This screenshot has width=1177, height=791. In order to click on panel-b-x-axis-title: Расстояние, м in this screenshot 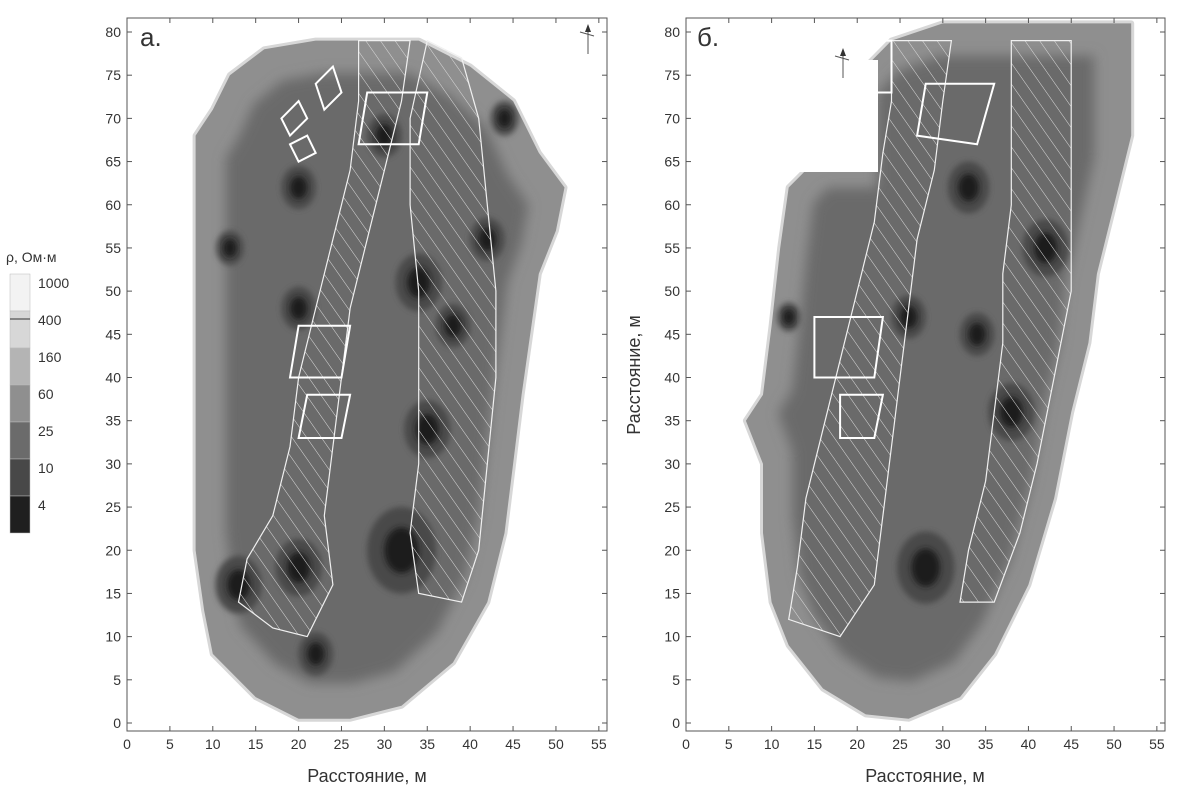, I will do `click(925, 776)`.